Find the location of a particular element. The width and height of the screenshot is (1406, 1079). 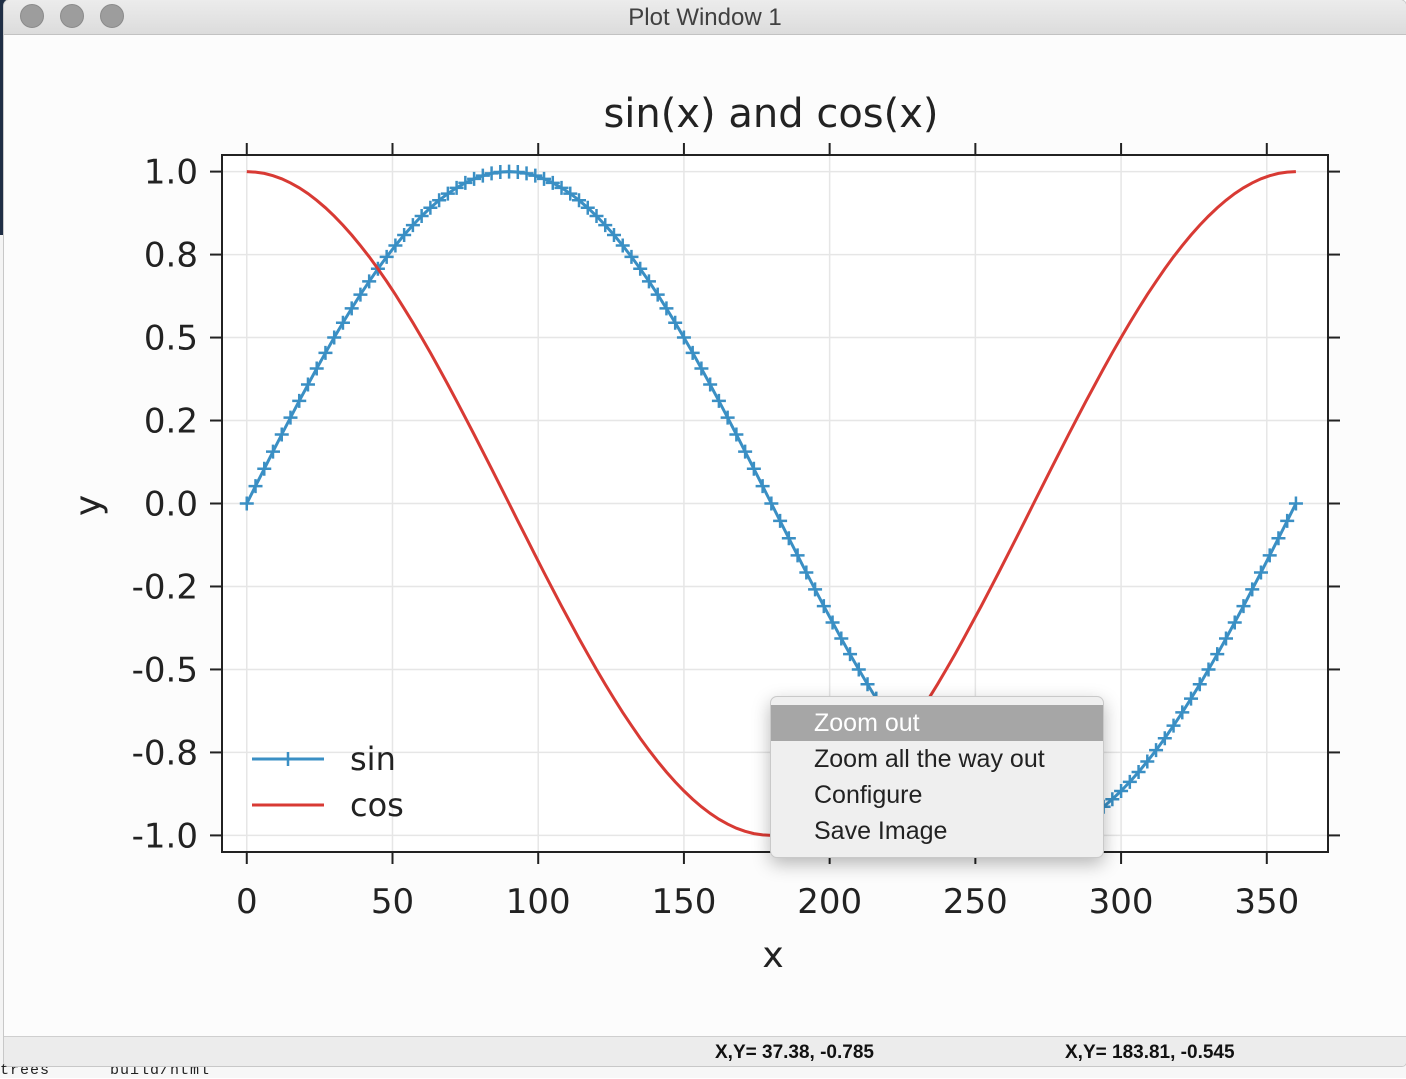

zoom-button is located at coordinates (112, 16).